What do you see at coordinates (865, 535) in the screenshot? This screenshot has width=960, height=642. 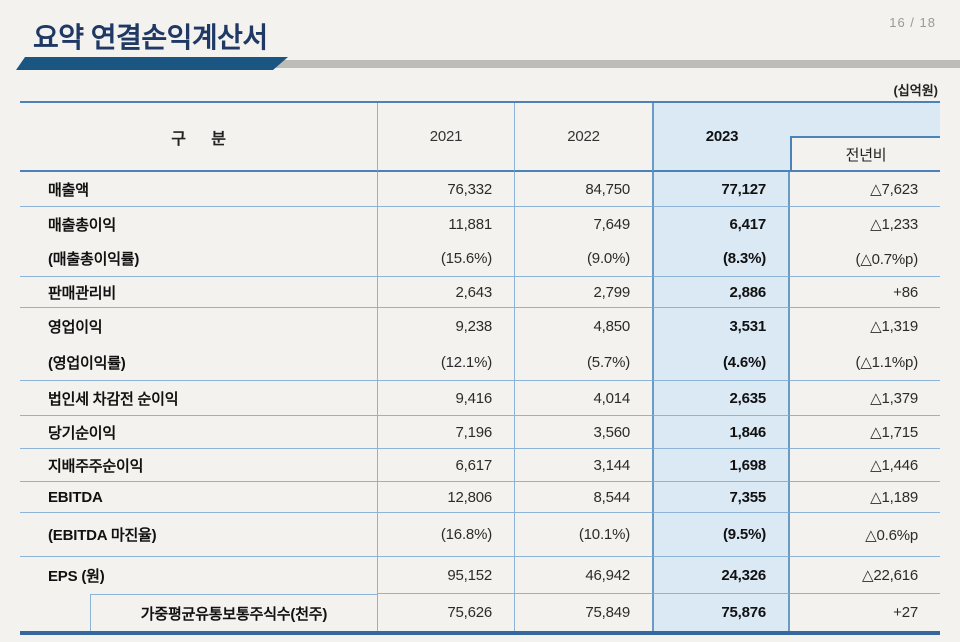 I see `value-yoy: △0.6%p` at bounding box center [865, 535].